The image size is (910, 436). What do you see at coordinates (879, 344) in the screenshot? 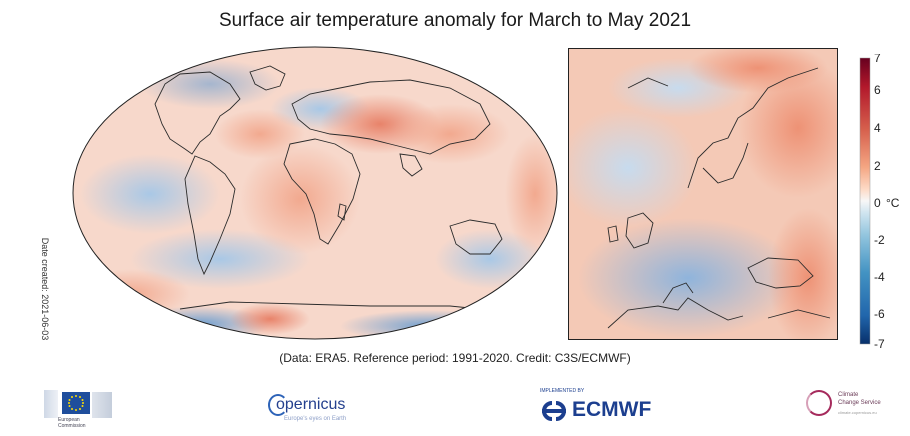
I see `colorbar-tick-minus-7: -7` at bounding box center [879, 344].